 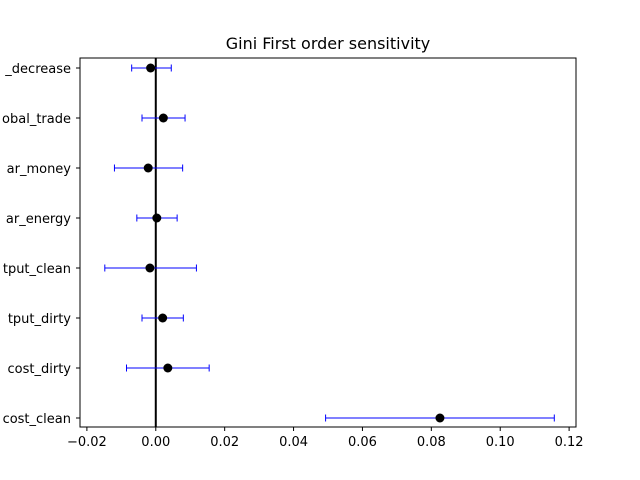 What do you see at coordinates (87, 442) in the screenshot?
I see `x-tick-label: −0.02` at bounding box center [87, 442].